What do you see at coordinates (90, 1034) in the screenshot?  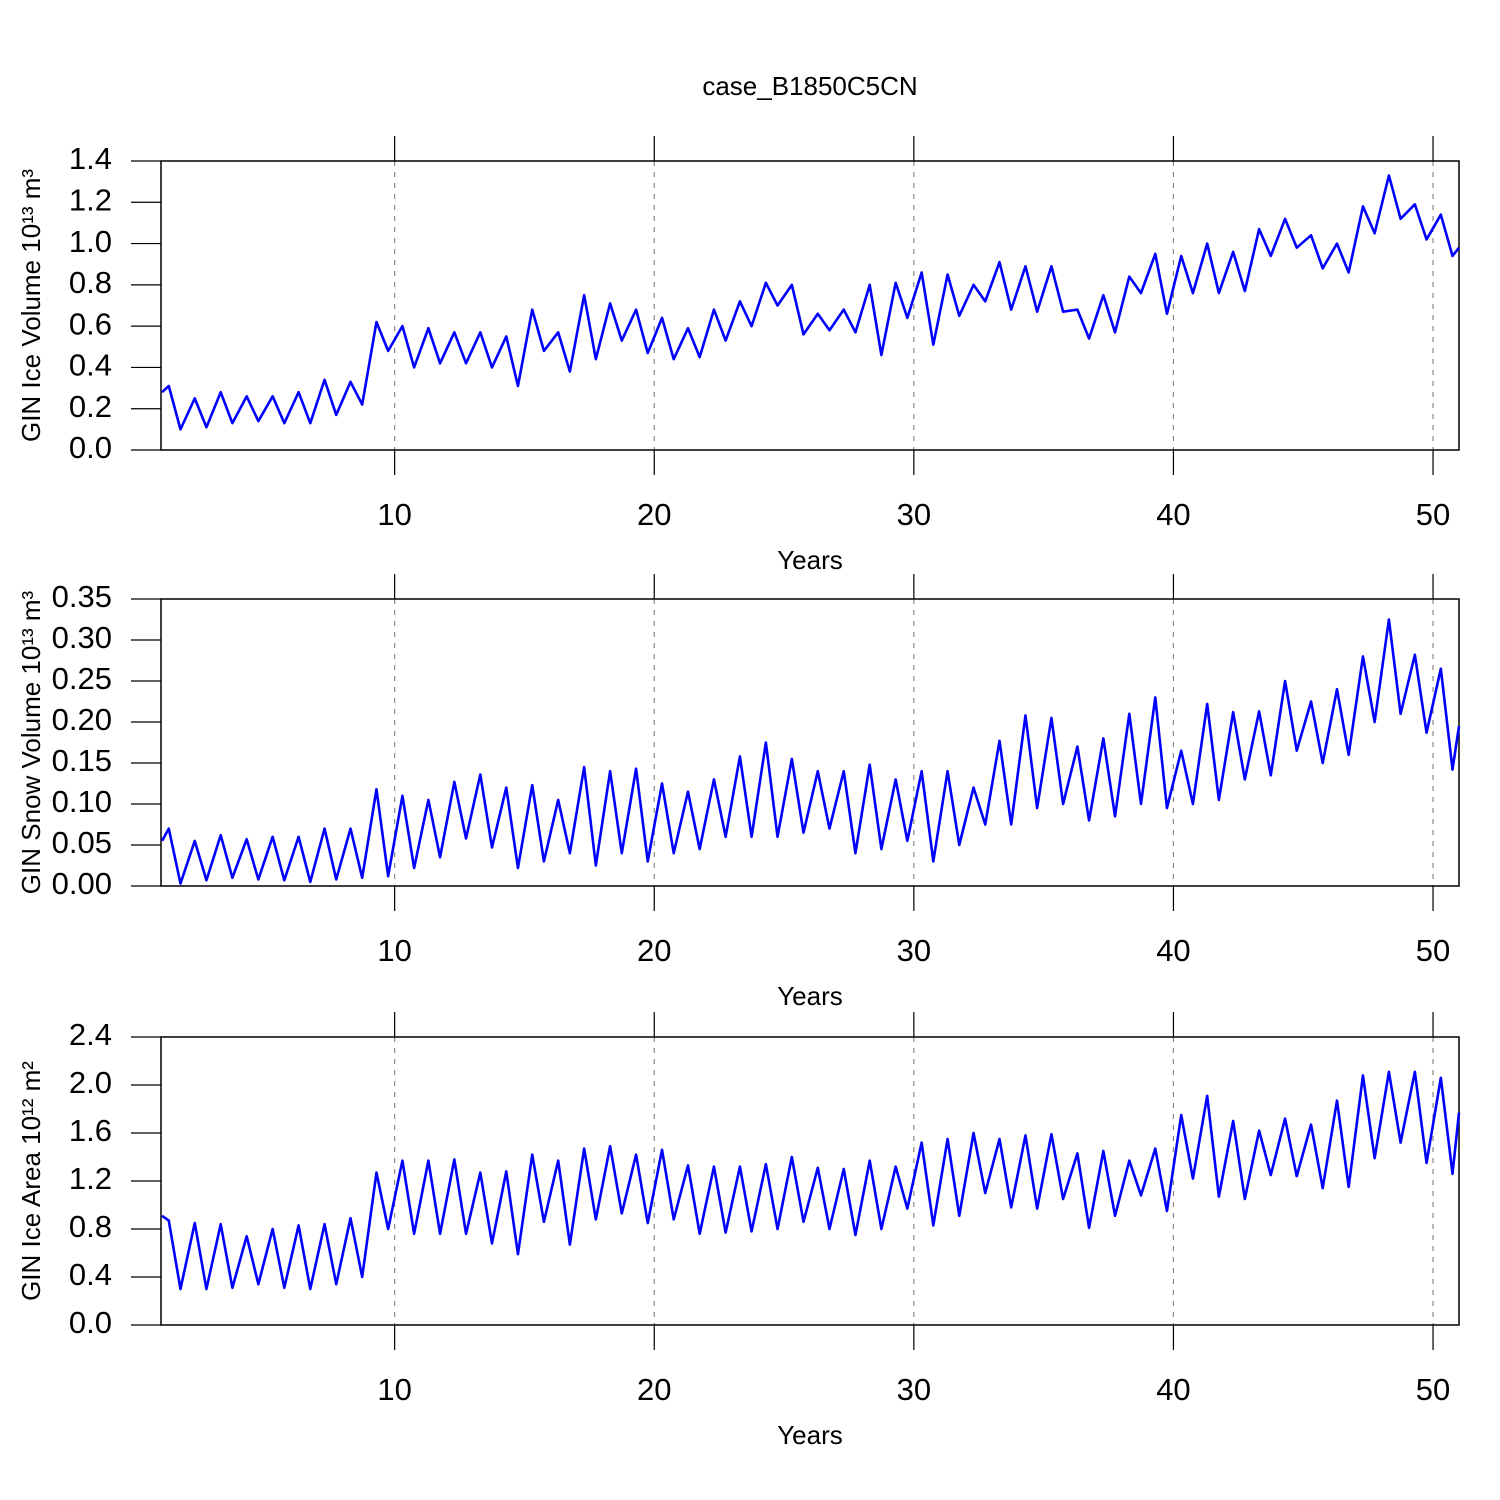 I see `y-tick-label: 2.4` at bounding box center [90, 1034].